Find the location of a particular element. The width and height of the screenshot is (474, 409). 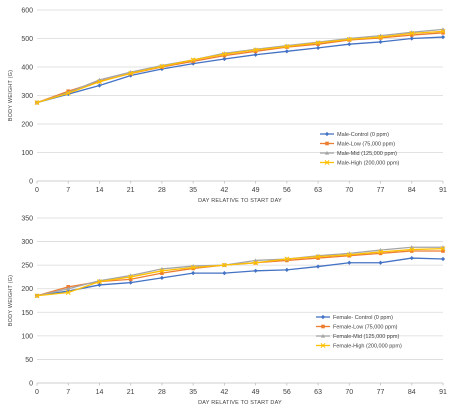

x-tick-label: 77 is located at coordinates (381, 392).